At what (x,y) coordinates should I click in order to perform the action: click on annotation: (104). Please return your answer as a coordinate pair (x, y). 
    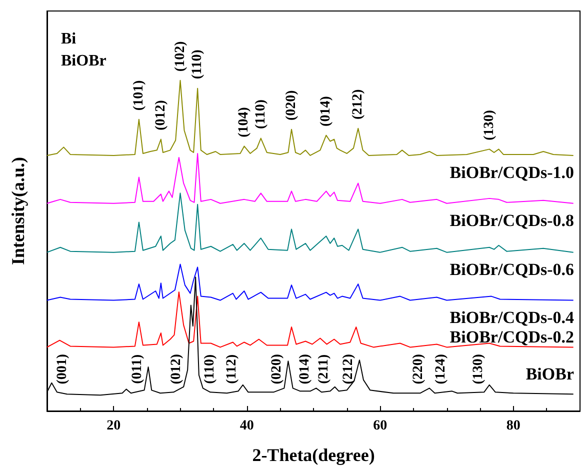
    Looking at the image, I should click on (244, 122).